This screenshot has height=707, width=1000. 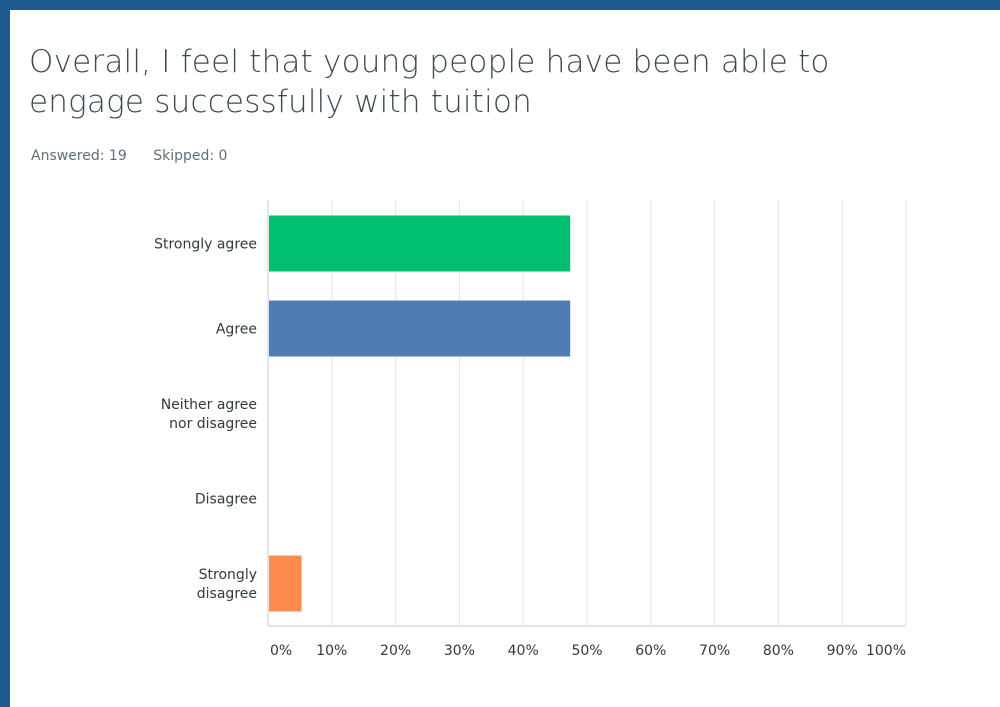 I want to click on category-label: Strongly, so click(x=228, y=575).